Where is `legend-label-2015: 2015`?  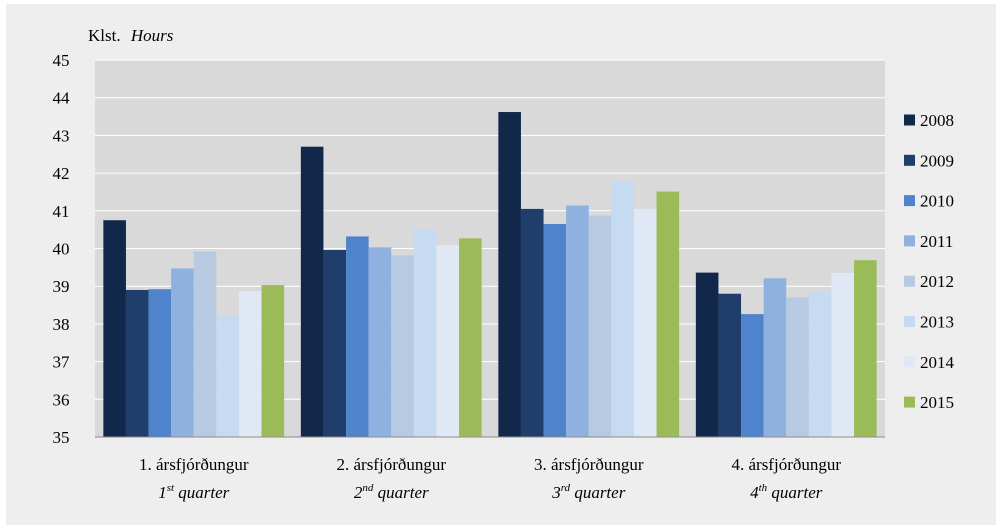 legend-label-2015: 2015 is located at coordinates (937, 402).